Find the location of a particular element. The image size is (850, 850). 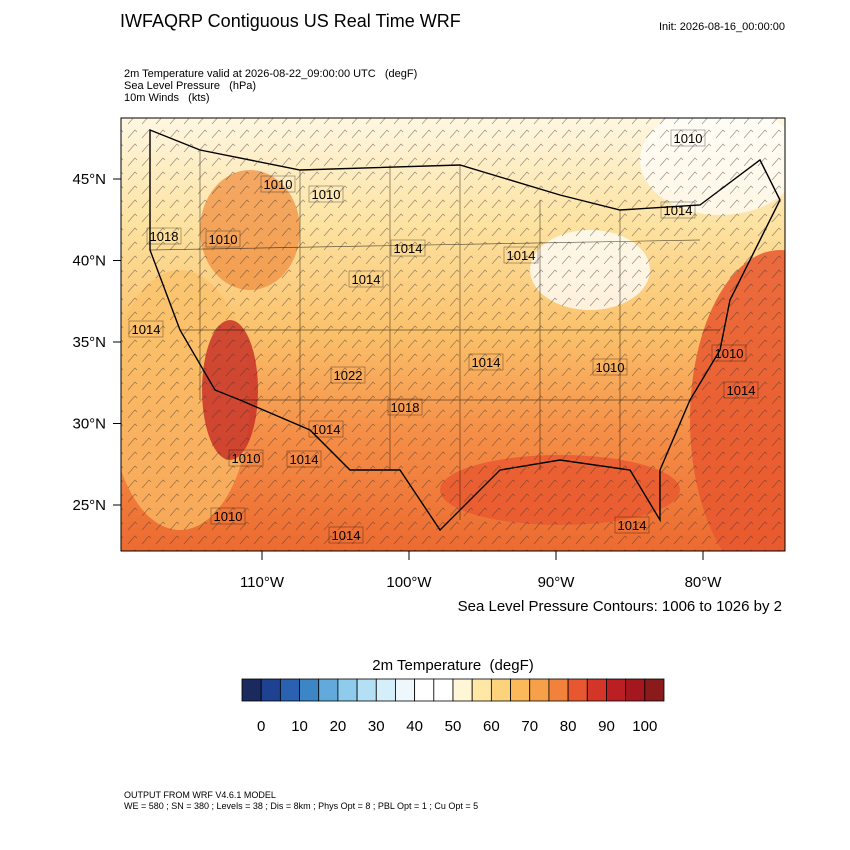

lat-tick-label: 45°N is located at coordinates (89, 179).